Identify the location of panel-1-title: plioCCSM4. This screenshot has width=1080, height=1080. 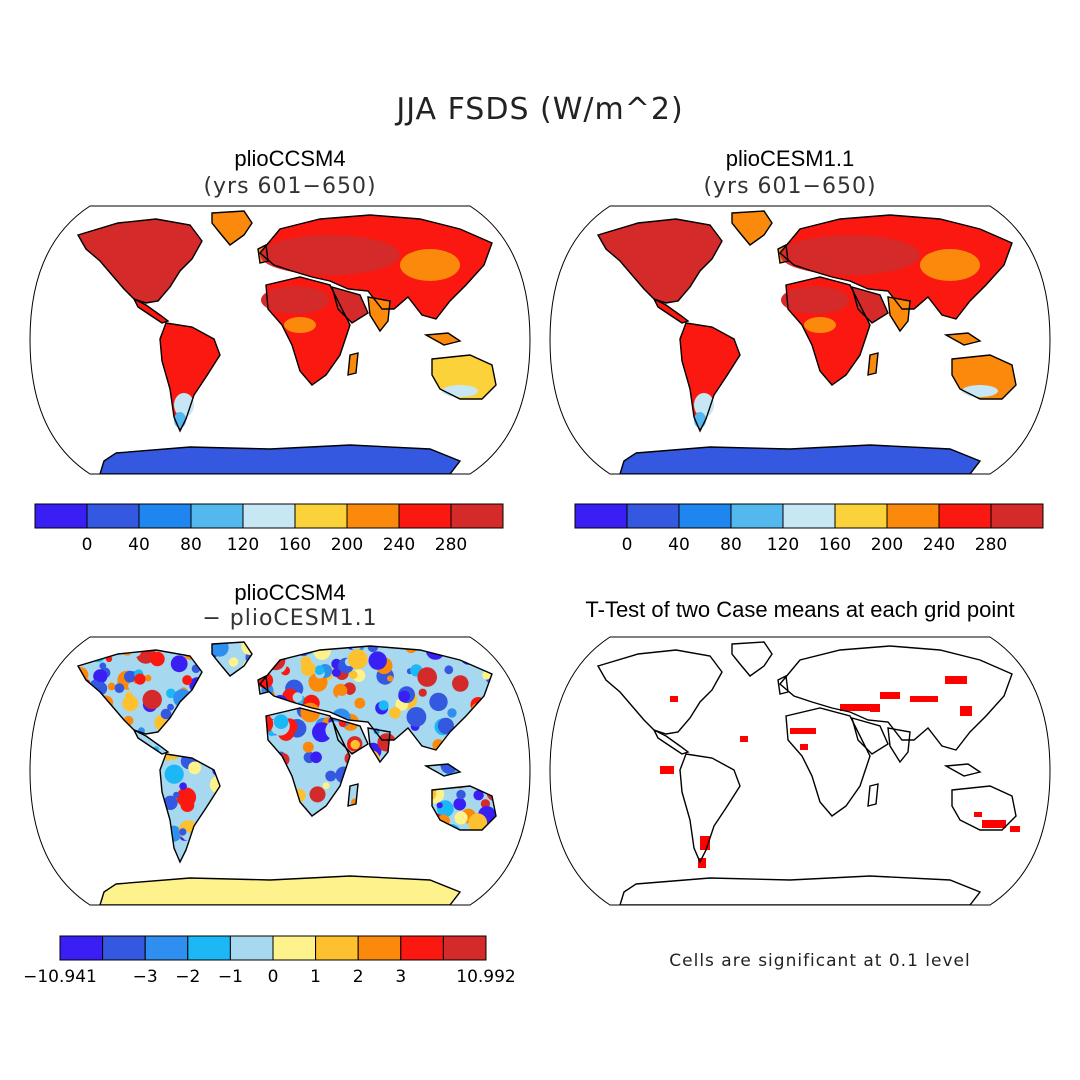
(290, 158).